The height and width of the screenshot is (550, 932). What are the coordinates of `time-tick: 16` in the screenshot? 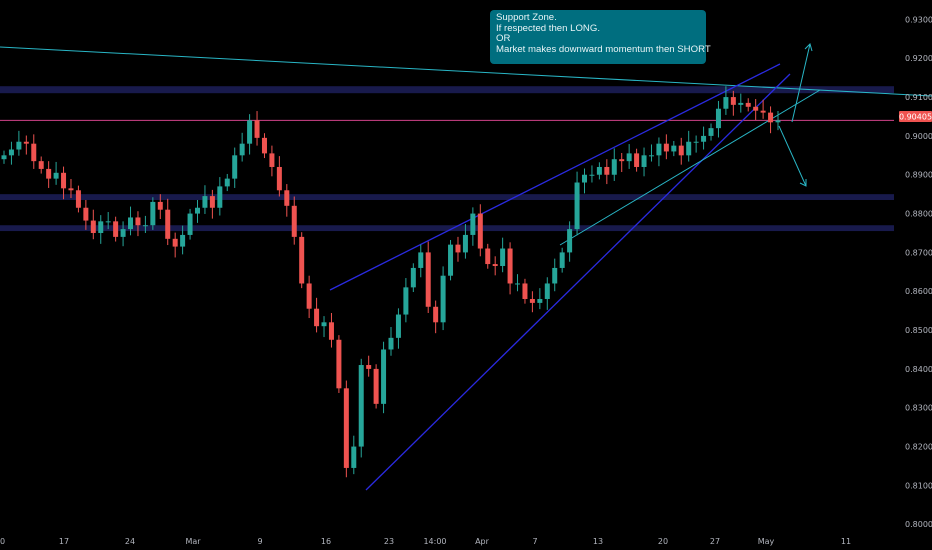 It's located at (326, 541).